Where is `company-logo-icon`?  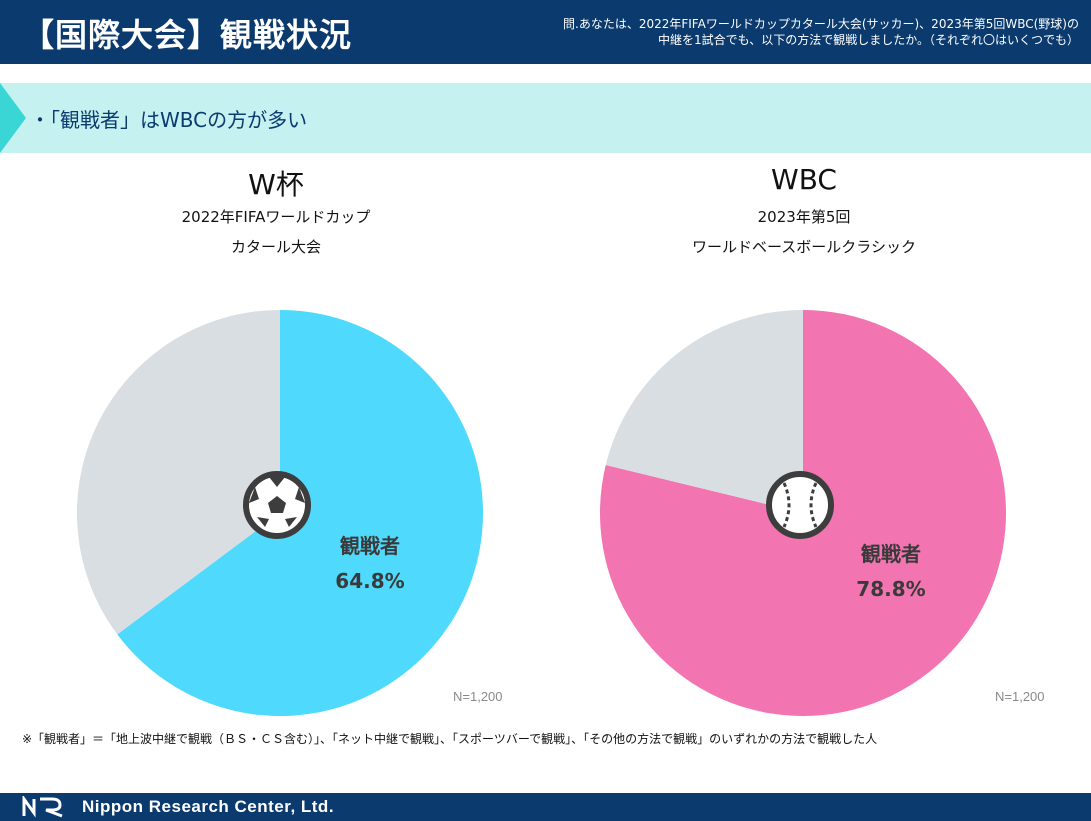 company-logo-icon is located at coordinates (42, 807).